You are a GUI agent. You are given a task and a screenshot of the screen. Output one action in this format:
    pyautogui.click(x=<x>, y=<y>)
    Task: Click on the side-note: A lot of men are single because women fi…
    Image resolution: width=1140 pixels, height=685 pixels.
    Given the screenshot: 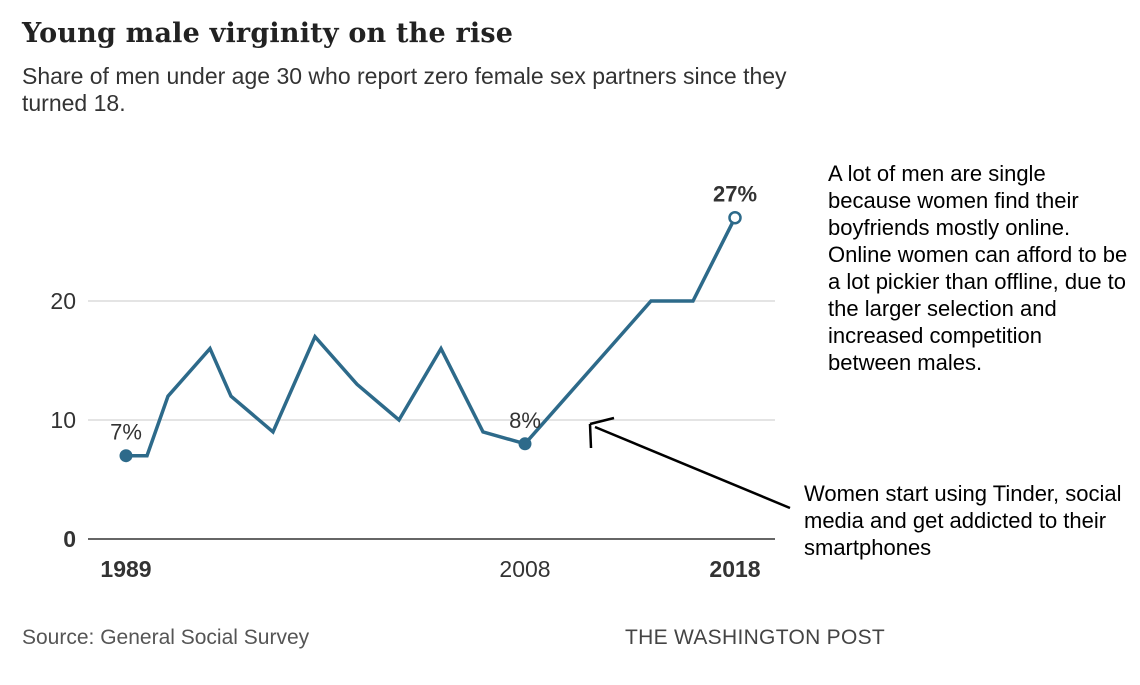 What is the action you would take?
    pyautogui.click(x=978, y=268)
    